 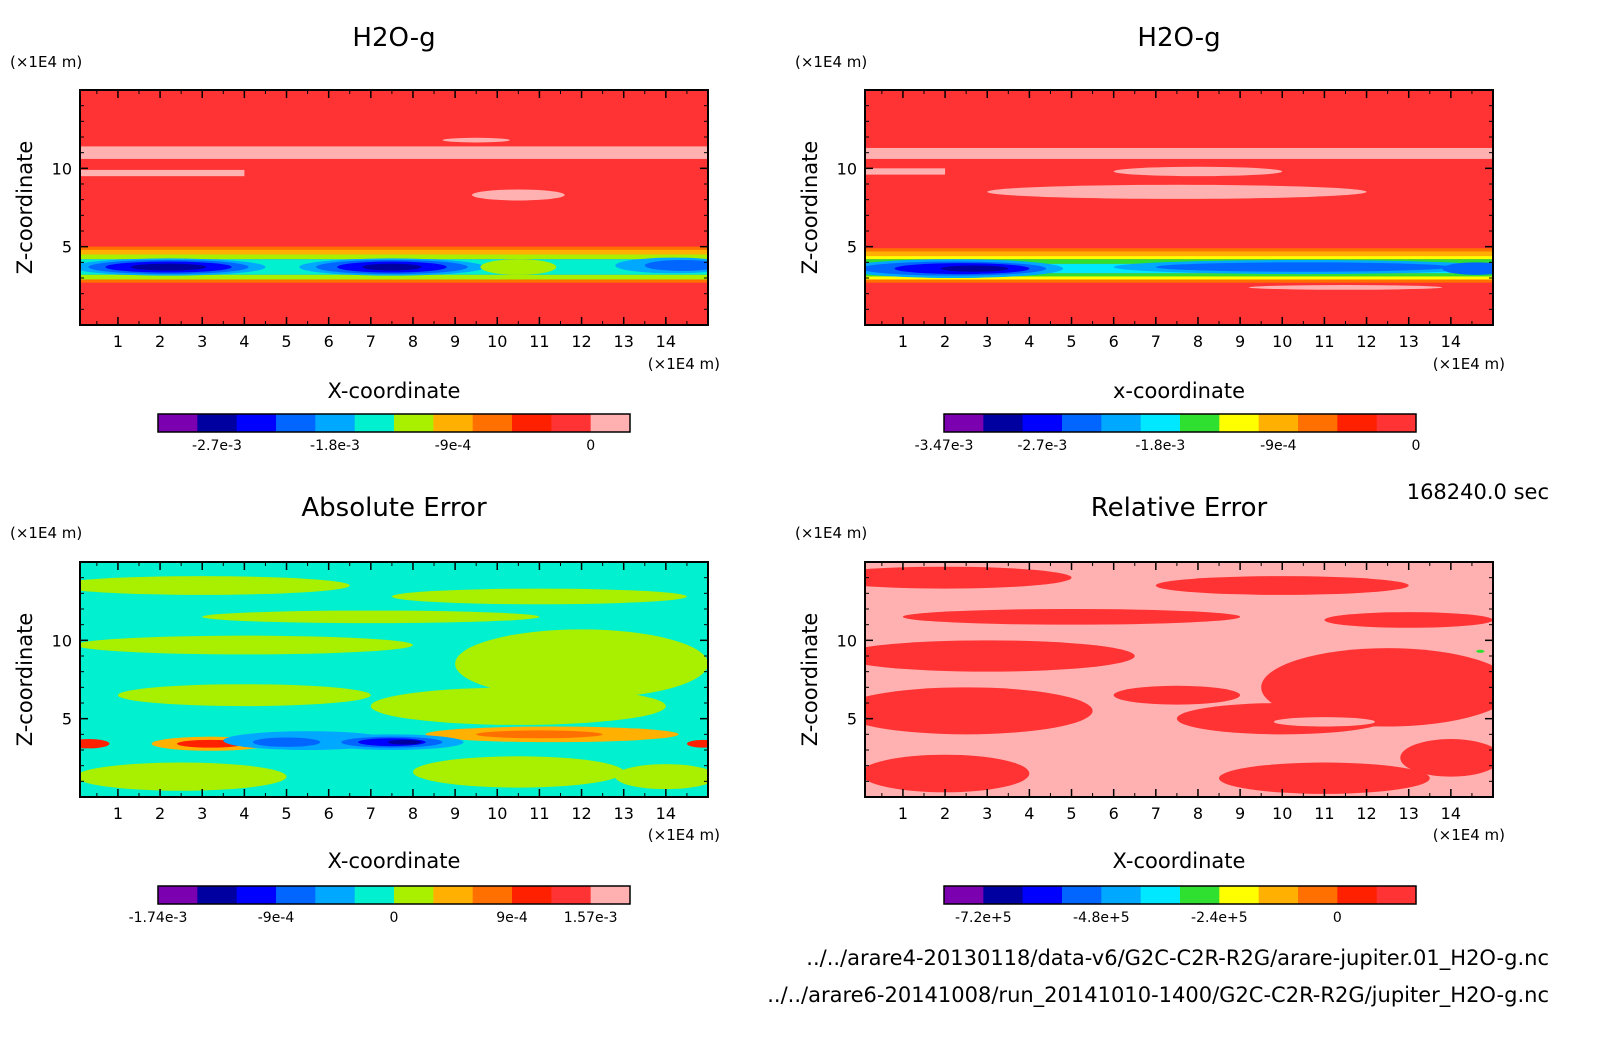 What do you see at coordinates (1101, 918) in the screenshot?
I see `colorbar-tick-label: -4.8e+5` at bounding box center [1101, 918].